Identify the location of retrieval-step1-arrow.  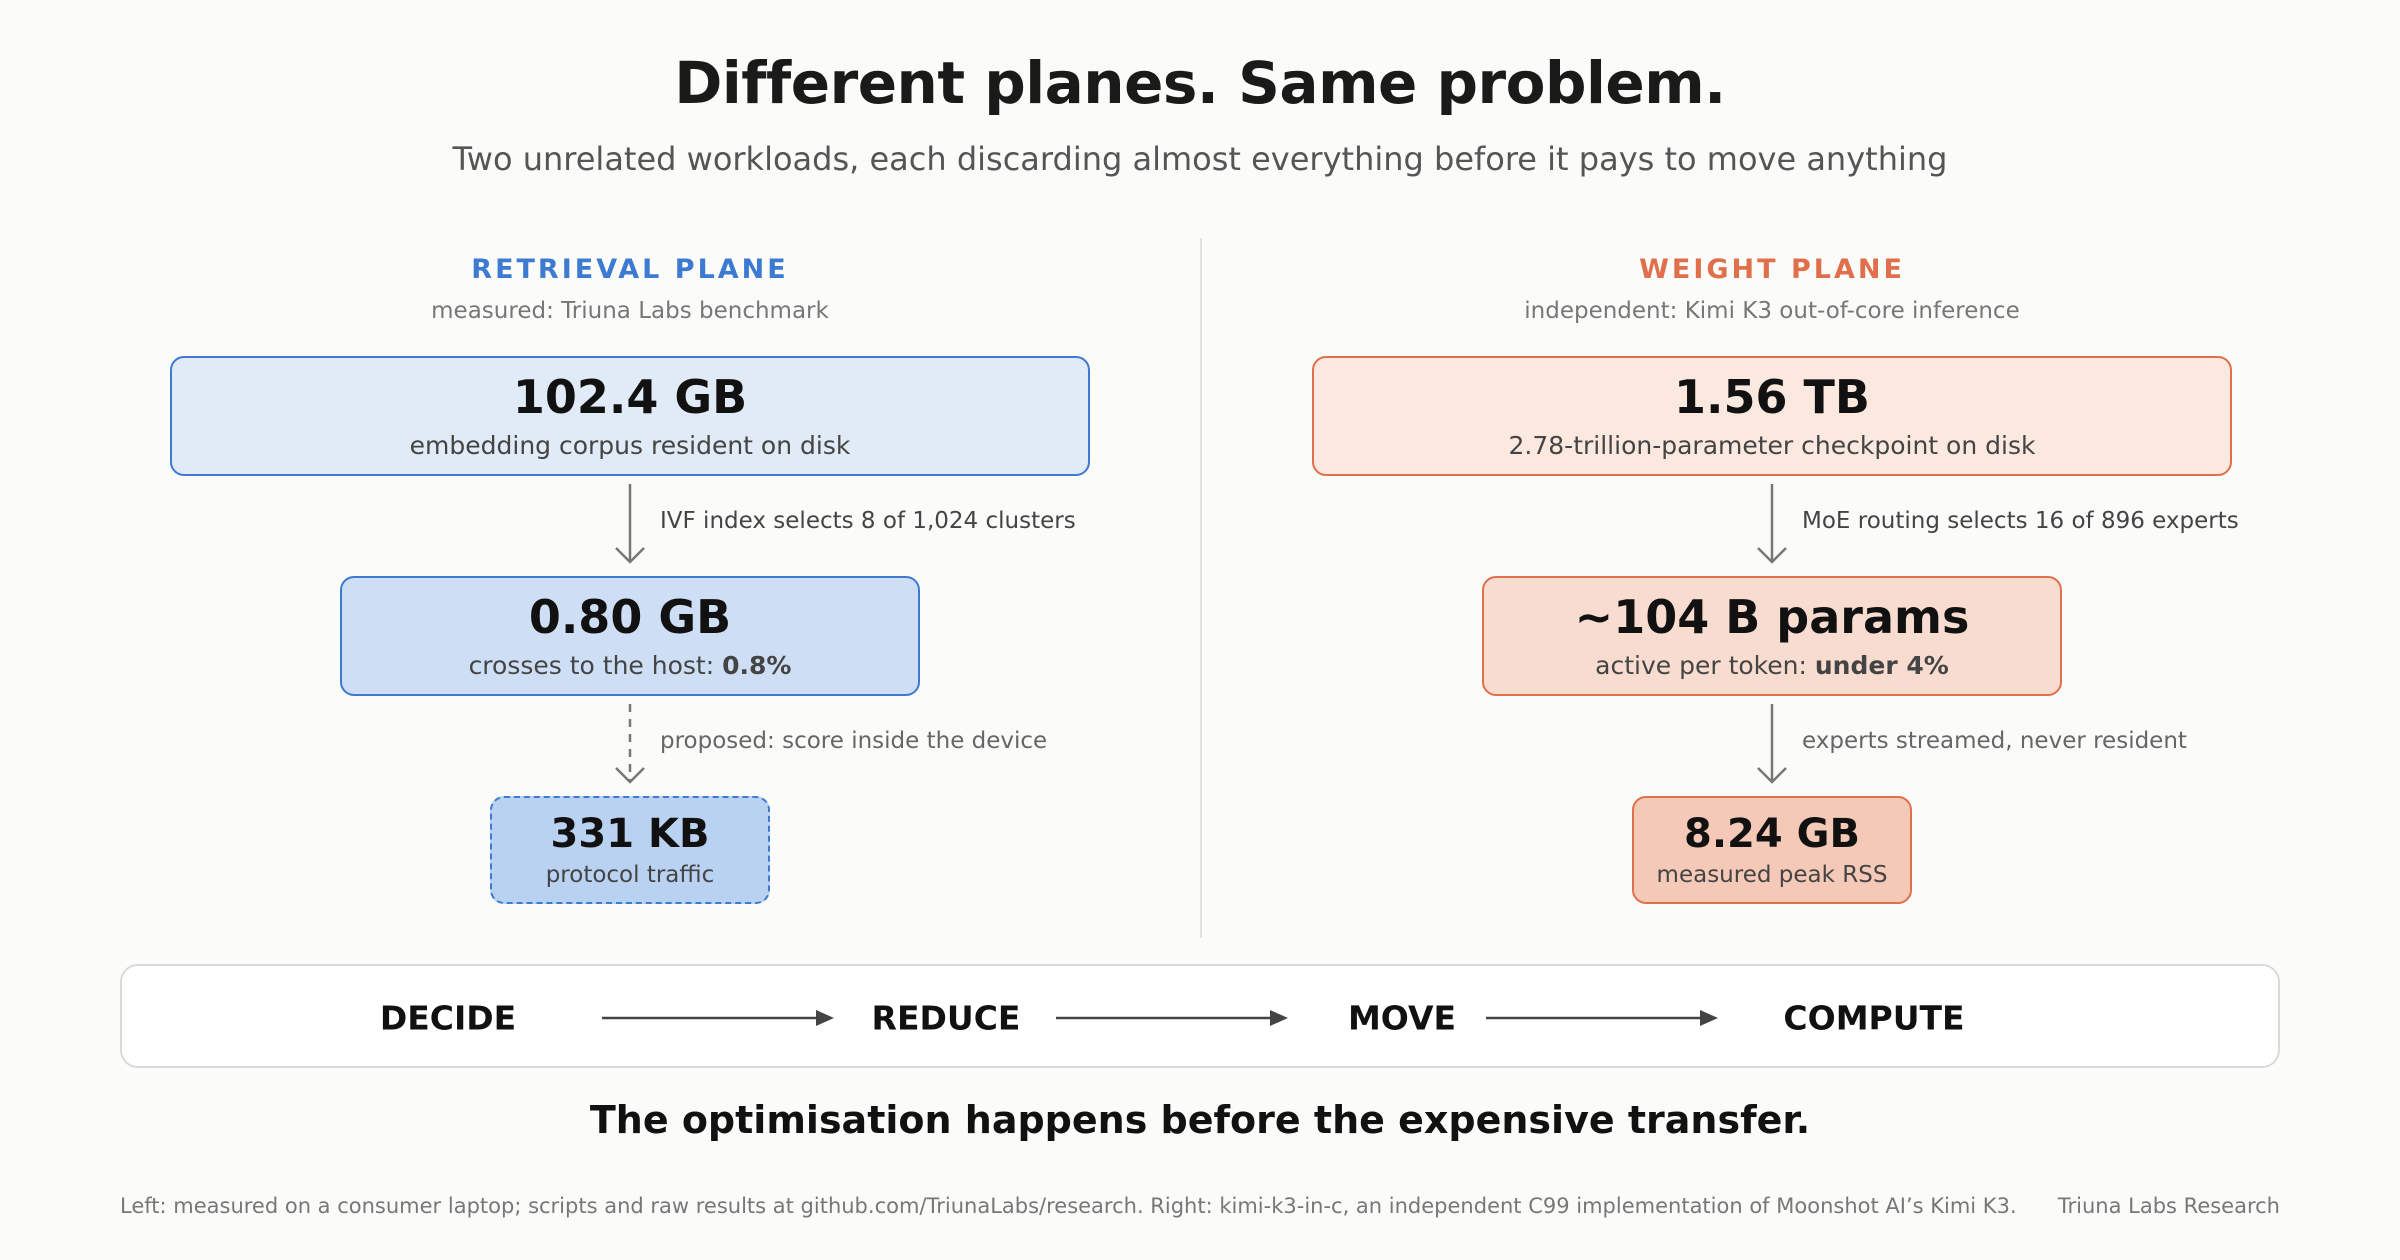
(630, 524).